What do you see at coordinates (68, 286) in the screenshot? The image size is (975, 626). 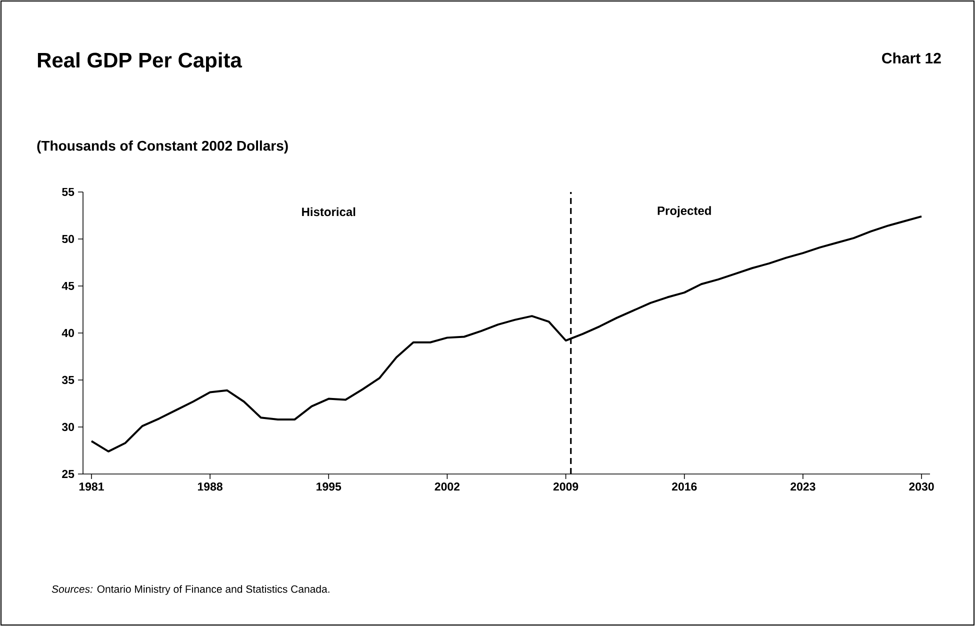 I see `y-tick-label: 45` at bounding box center [68, 286].